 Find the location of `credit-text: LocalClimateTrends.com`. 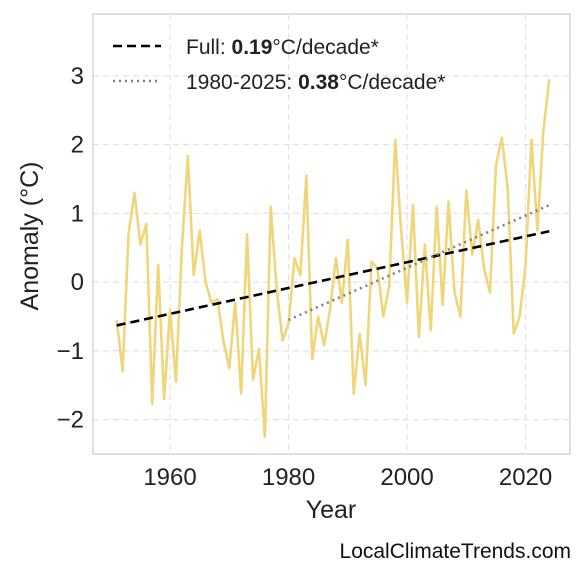

credit-text: LocalClimateTrends.com is located at coordinates (455, 551).